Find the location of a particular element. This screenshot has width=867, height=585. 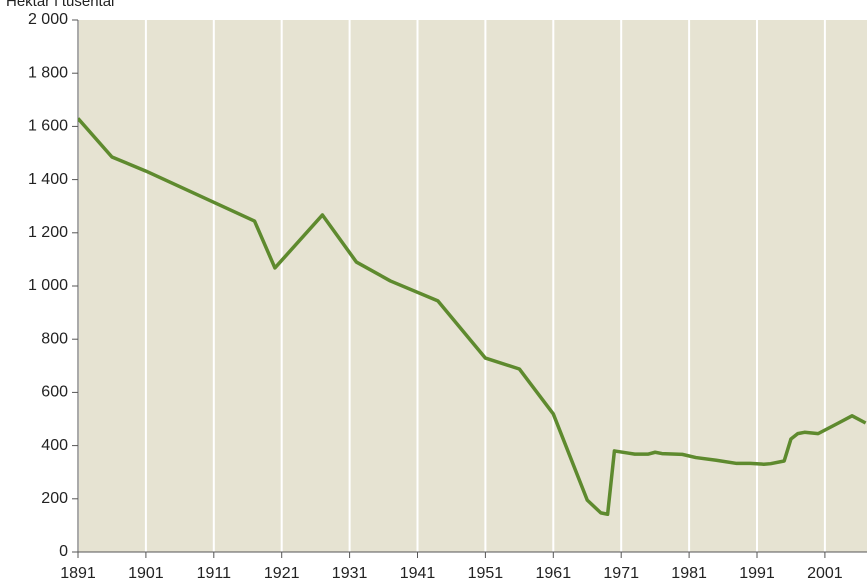

y-tick-label: 1 200 is located at coordinates (48, 232).